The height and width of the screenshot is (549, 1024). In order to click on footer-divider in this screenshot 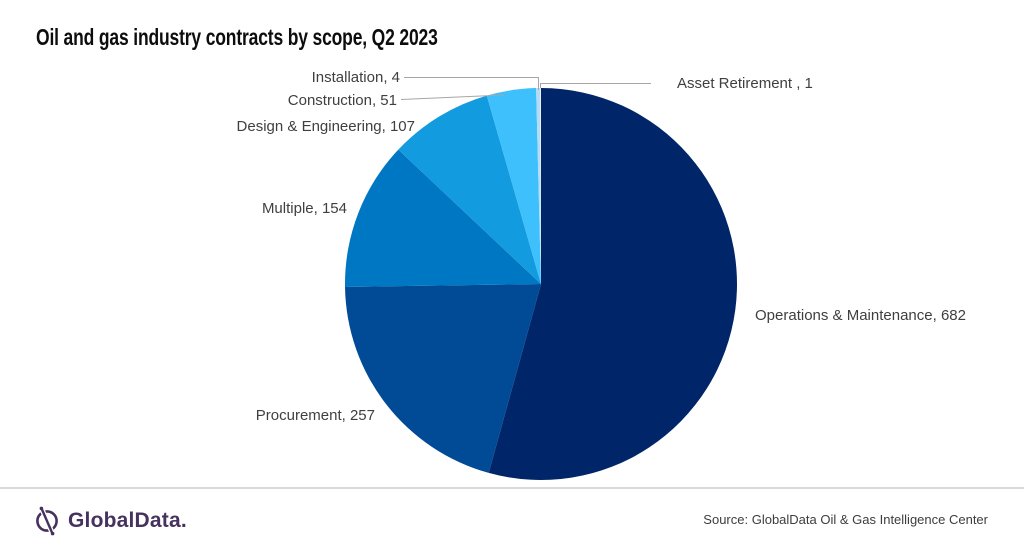, I will do `click(512, 488)`.